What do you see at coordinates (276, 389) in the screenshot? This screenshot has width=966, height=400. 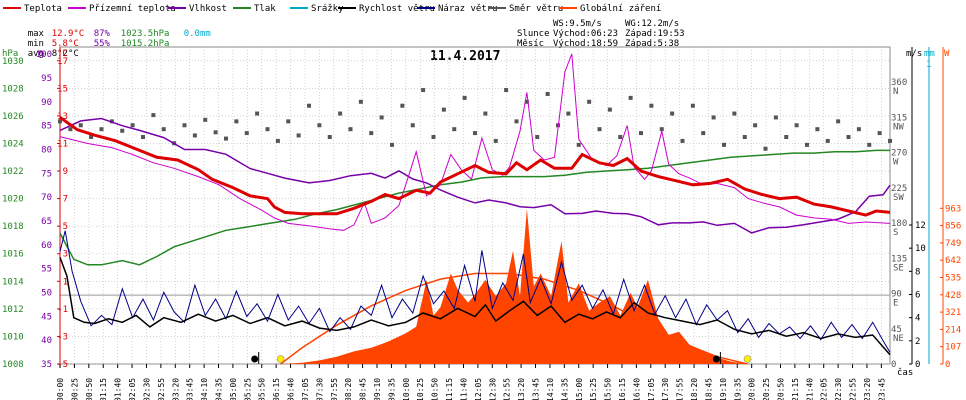 I see `x-tick-label: 06:15` at bounding box center [276, 389].